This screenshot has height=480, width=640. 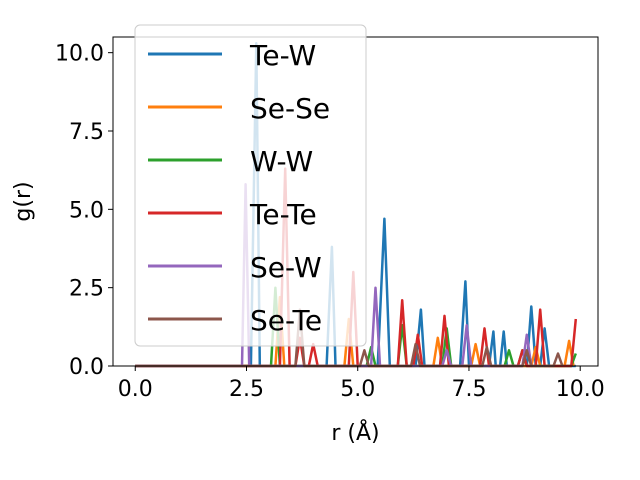 What do you see at coordinates (282, 55) in the screenshot?
I see `legend-label: Te-W` at bounding box center [282, 55].